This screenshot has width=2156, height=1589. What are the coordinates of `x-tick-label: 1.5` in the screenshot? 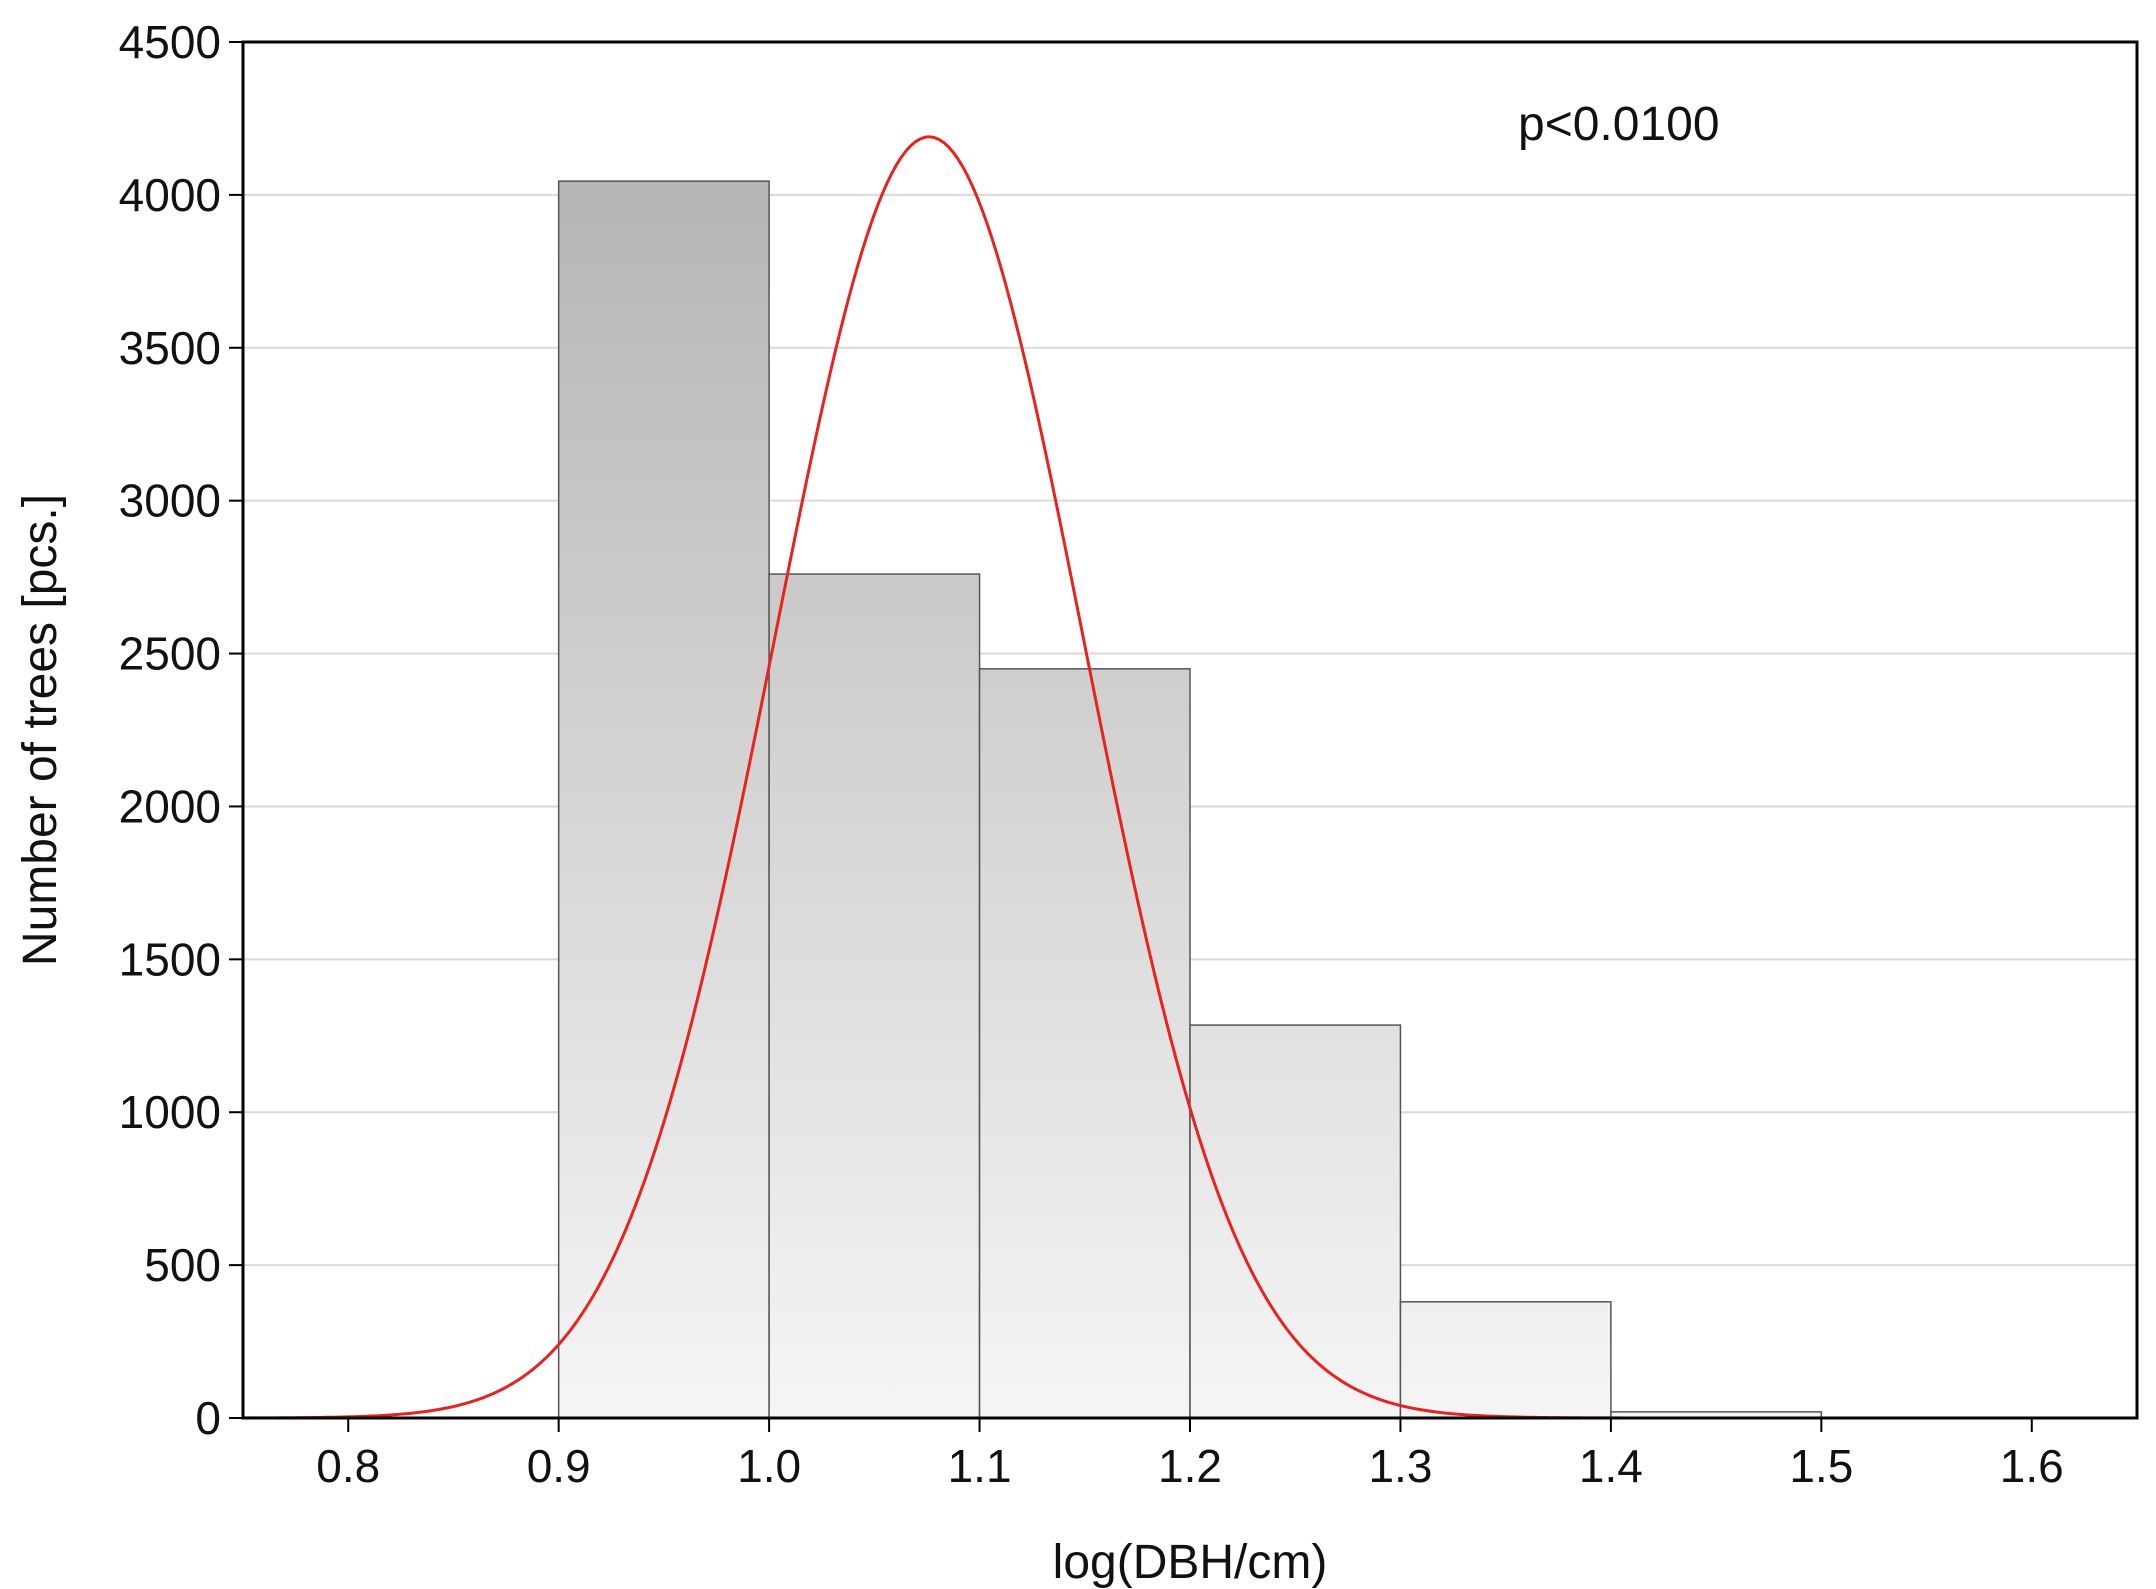 It's located at (1821, 1466).